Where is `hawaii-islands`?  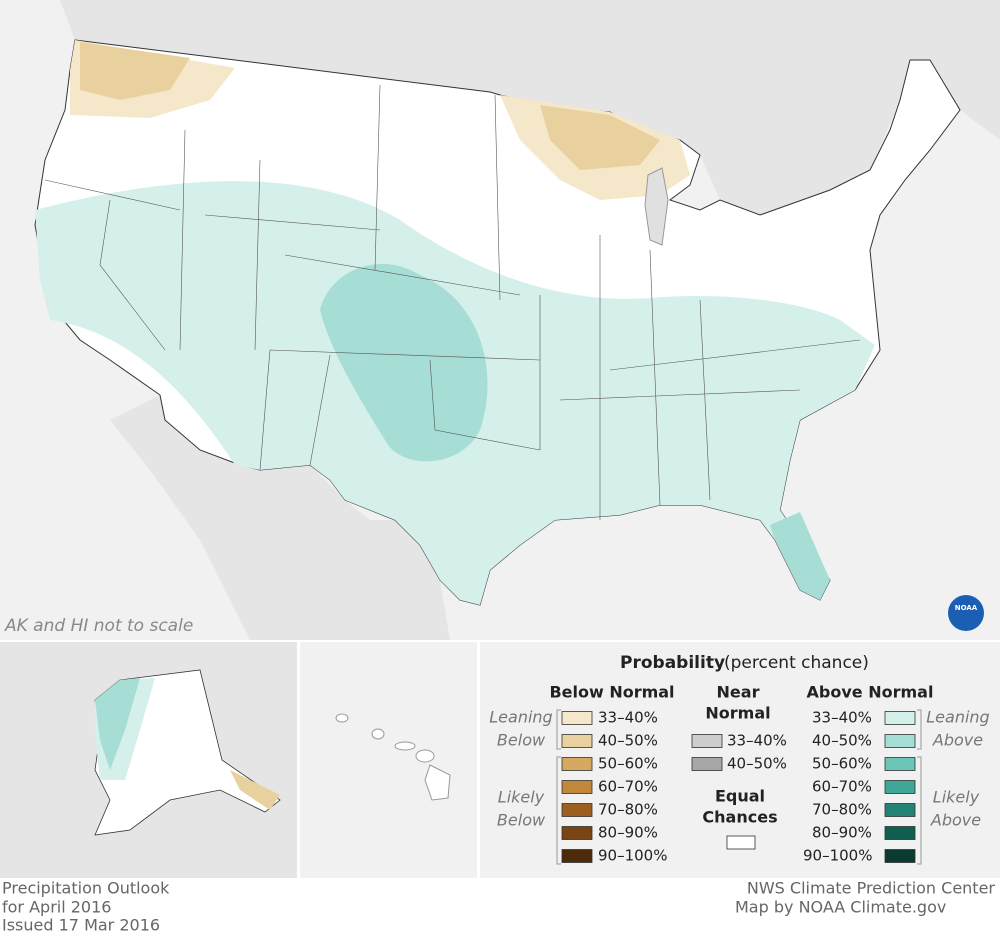 hawaii-islands is located at coordinates (393, 757).